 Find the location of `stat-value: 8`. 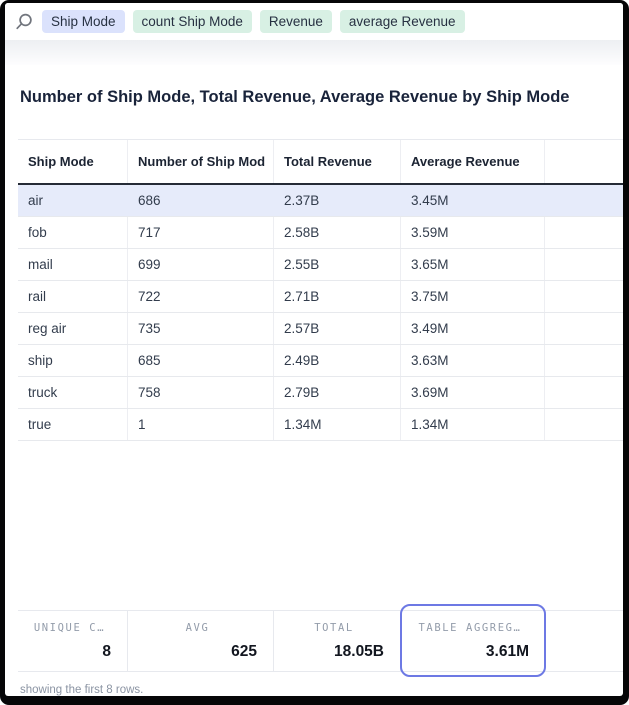

stat-value: 8 is located at coordinates (106, 651).